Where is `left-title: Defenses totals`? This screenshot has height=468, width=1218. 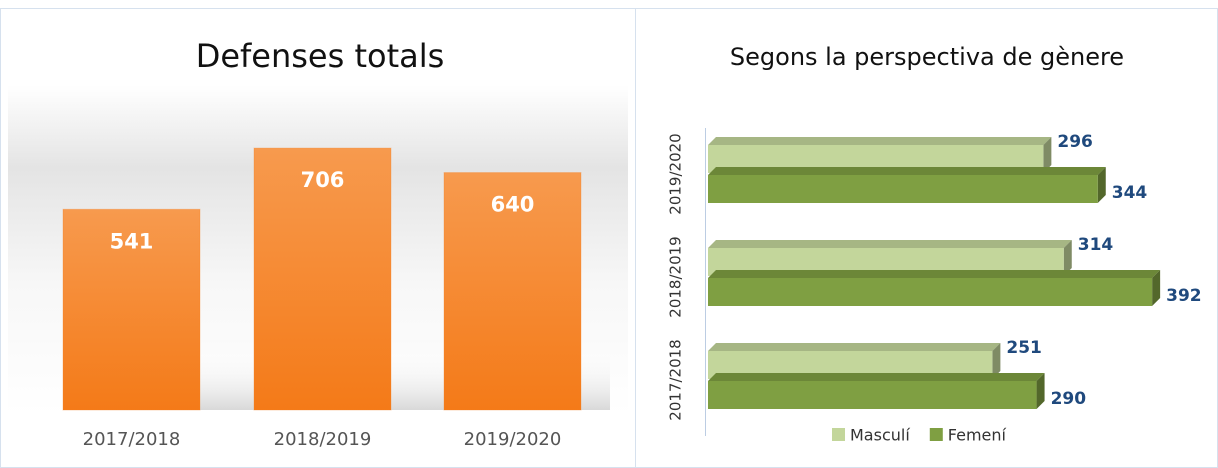
left-title: Defenses totals is located at coordinates (320, 56).